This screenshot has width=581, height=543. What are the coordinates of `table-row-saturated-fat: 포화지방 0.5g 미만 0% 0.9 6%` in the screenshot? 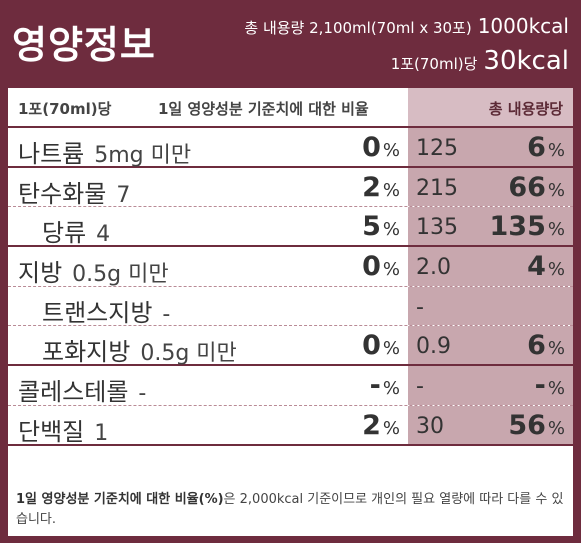 It's located at (290, 346).